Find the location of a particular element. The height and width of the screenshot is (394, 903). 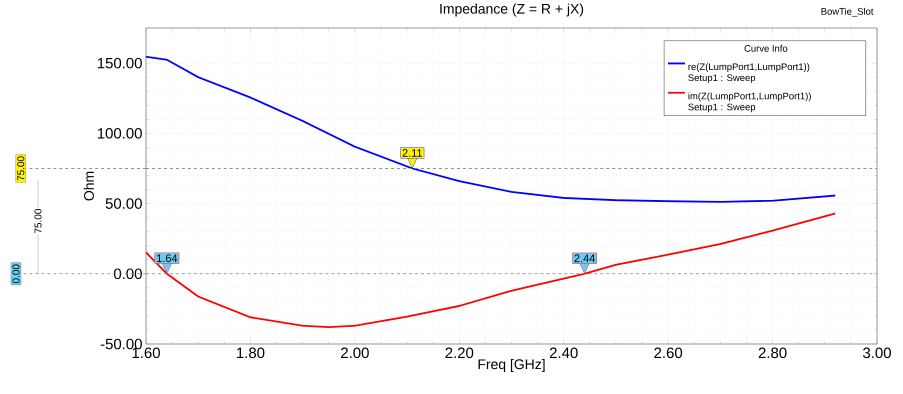

y-tick-label: 0.00 is located at coordinates (128, 274).